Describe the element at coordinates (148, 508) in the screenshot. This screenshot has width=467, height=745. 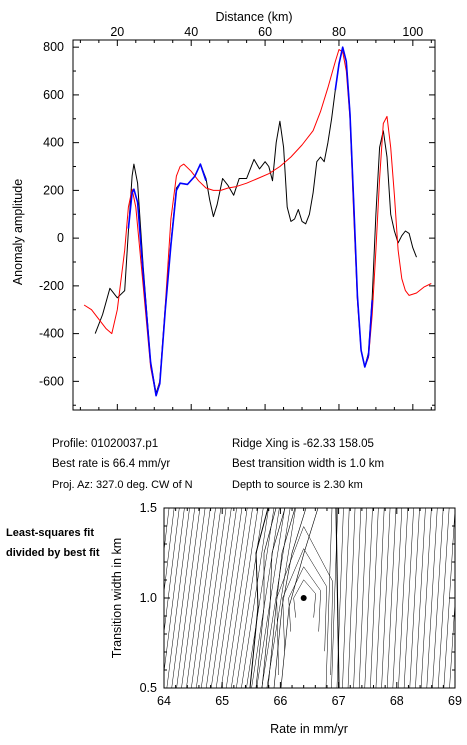
I see `bottom-y-tick-label: 1.5` at that location.